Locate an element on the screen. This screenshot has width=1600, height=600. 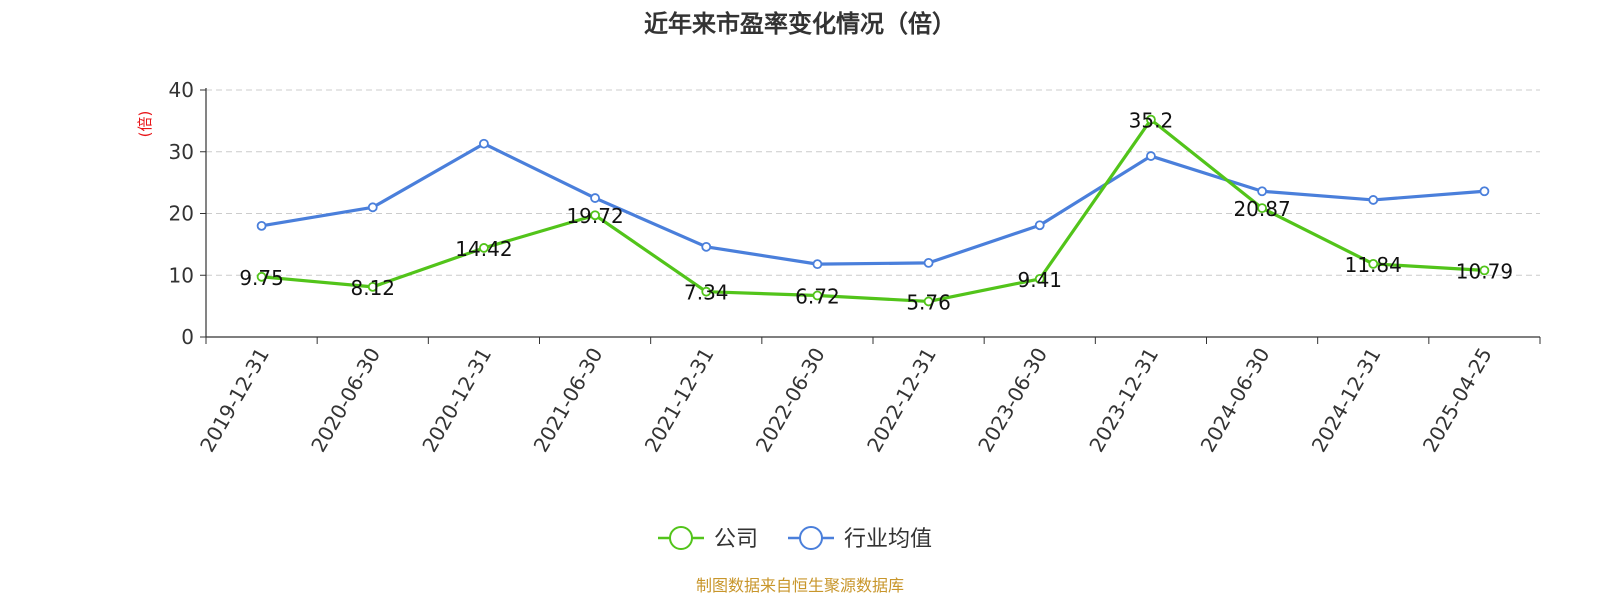
data-label: 19.72 is located at coordinates (594, 216).